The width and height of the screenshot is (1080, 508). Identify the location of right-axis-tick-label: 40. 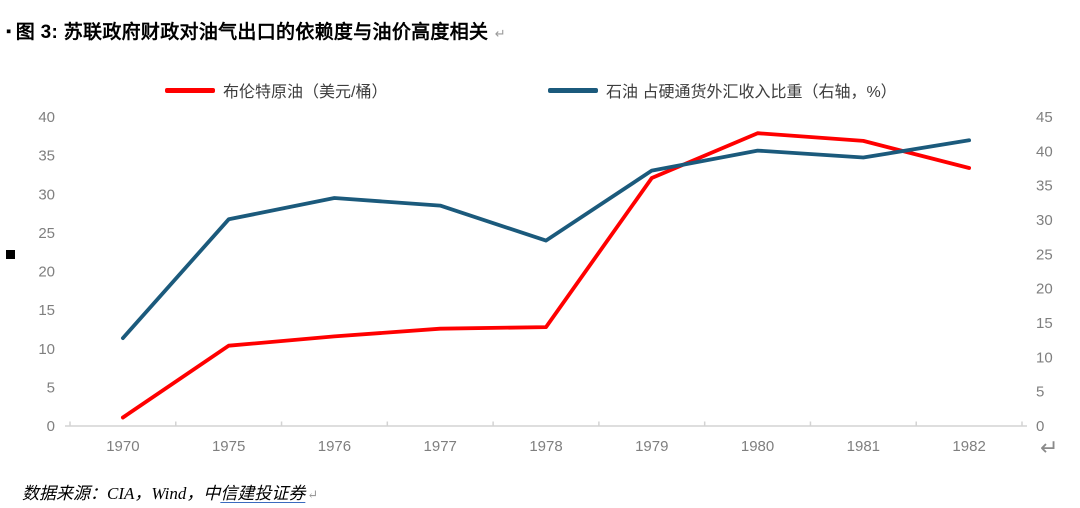
(1044, 151).